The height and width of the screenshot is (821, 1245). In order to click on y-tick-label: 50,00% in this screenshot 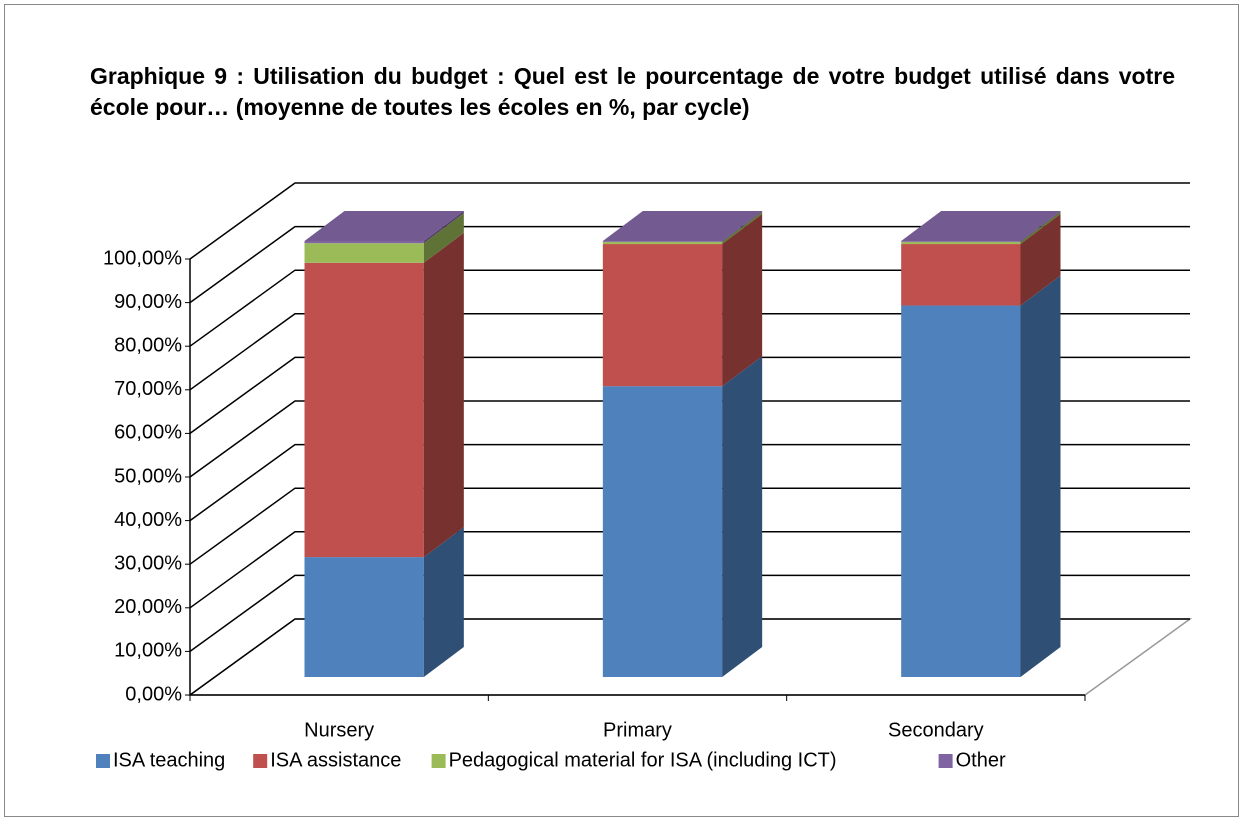, I will do `click(148, 476)`.